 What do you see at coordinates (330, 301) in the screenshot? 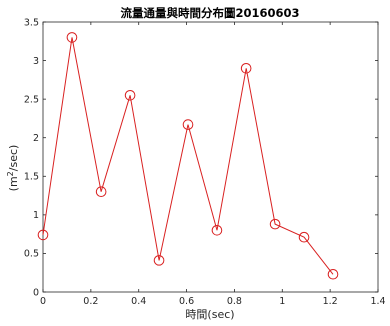
I see `x-tick-label: 1.2` at bounding box center [330, 301].